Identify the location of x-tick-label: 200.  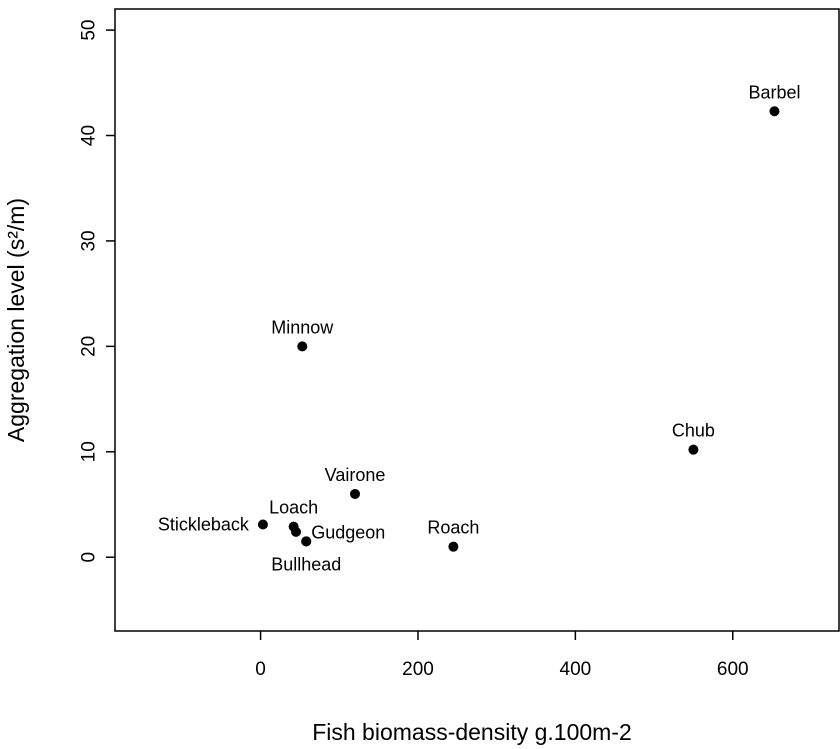
(418, 669).